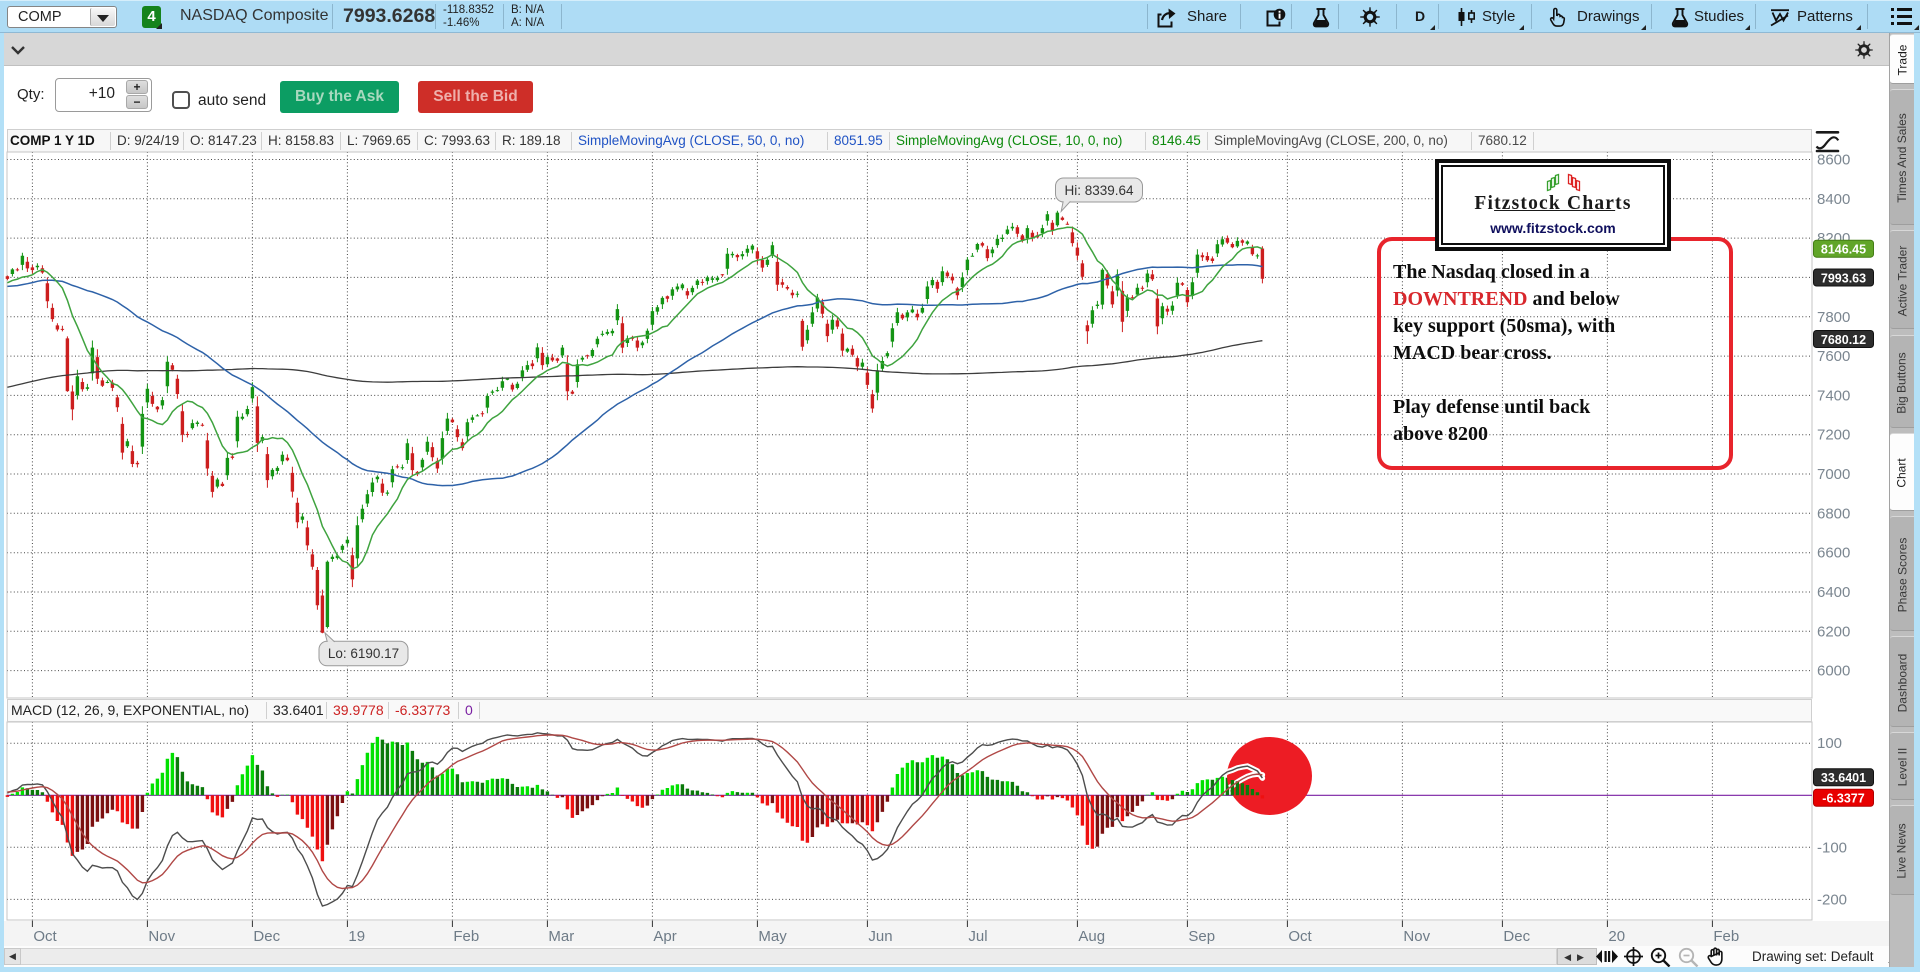 This screenshot has height=972, width=1920. I want to click on svg-text: 6400, so click(1833, 592).